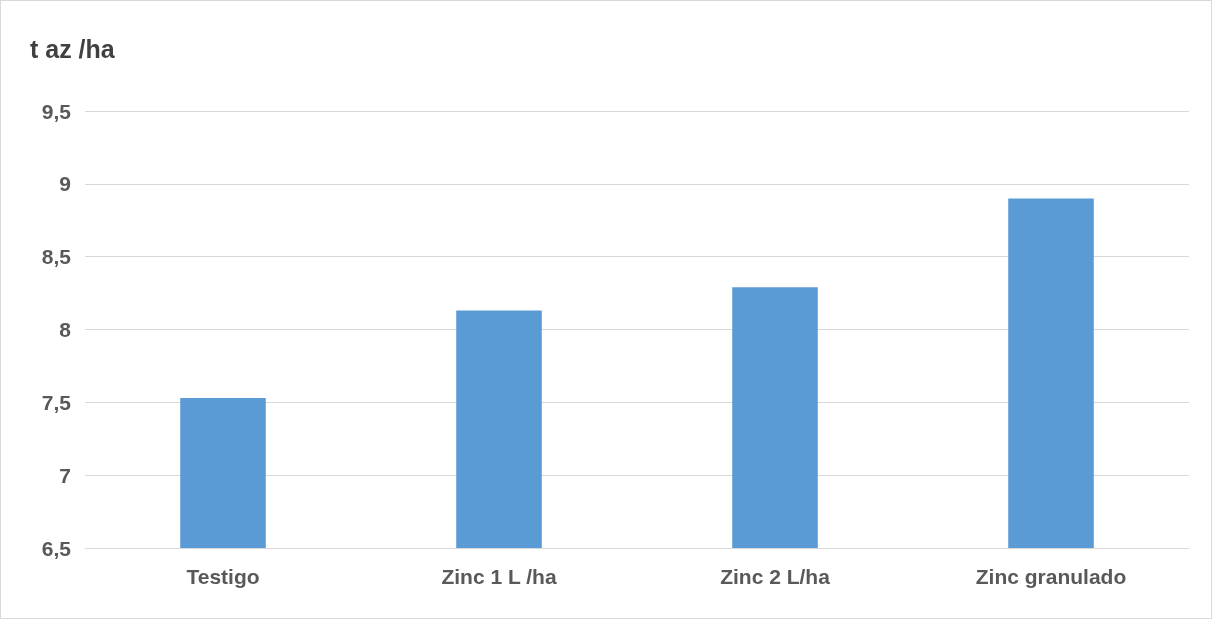 The image size is (1212, 619). What do you see at coordinates (499, 576) in the screenshot?
I see `x-tick-label: Zinc 1 L /ha` at bounding box center [499, 576].